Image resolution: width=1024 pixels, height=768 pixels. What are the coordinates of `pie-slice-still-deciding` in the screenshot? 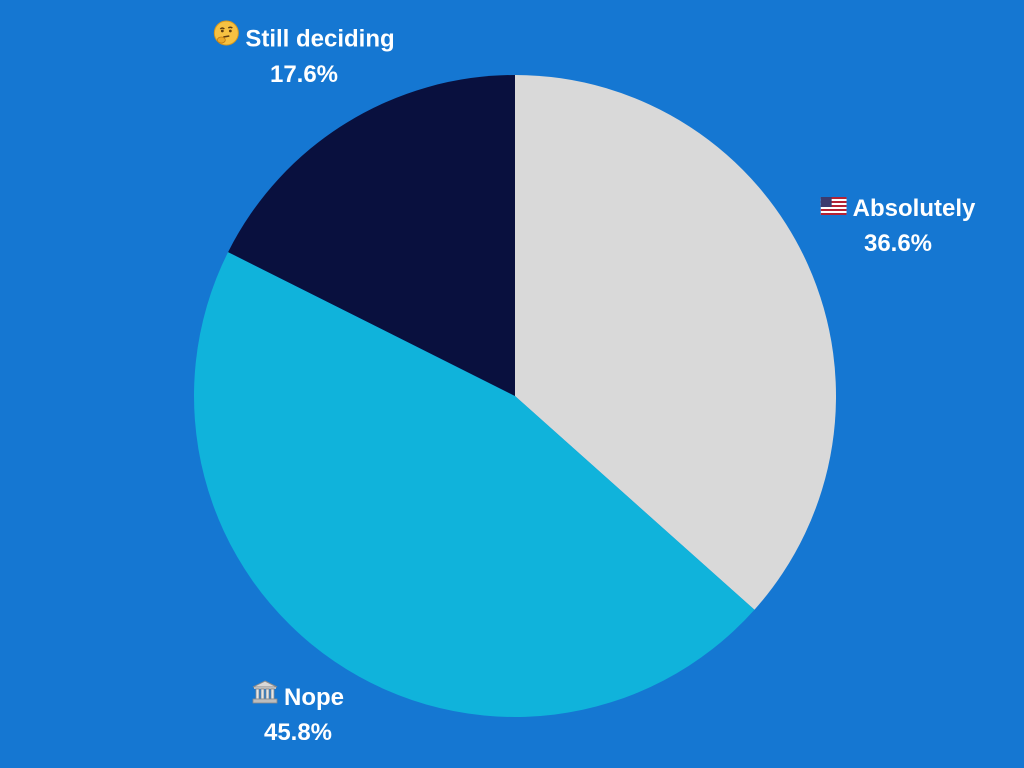 It's located at (371, 235).